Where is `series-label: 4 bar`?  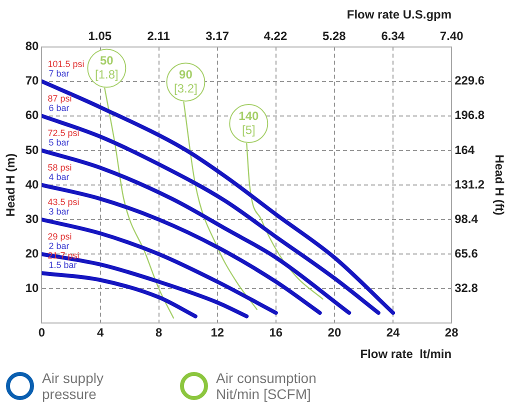
series-label: 4 bar is located at coordinates (59, 177).